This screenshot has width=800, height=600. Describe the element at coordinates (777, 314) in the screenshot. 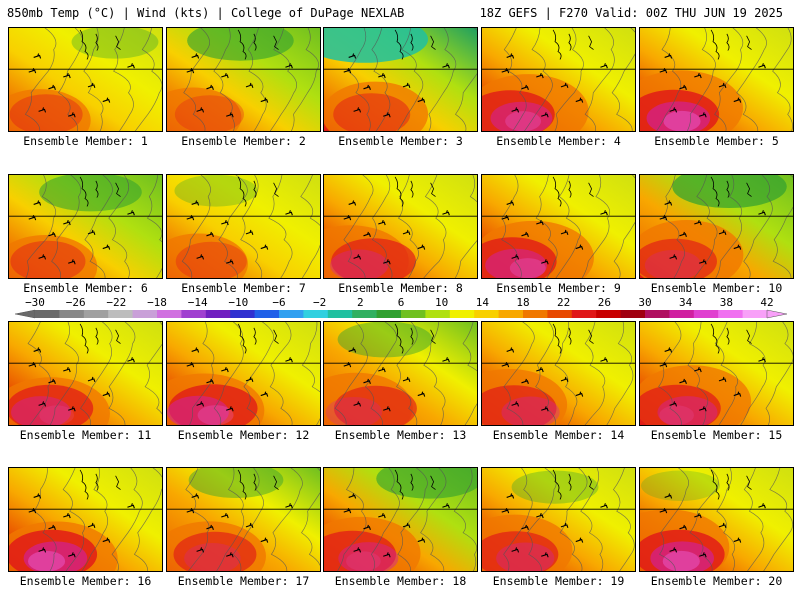

I see `colorbar-right-arrow` at that location.